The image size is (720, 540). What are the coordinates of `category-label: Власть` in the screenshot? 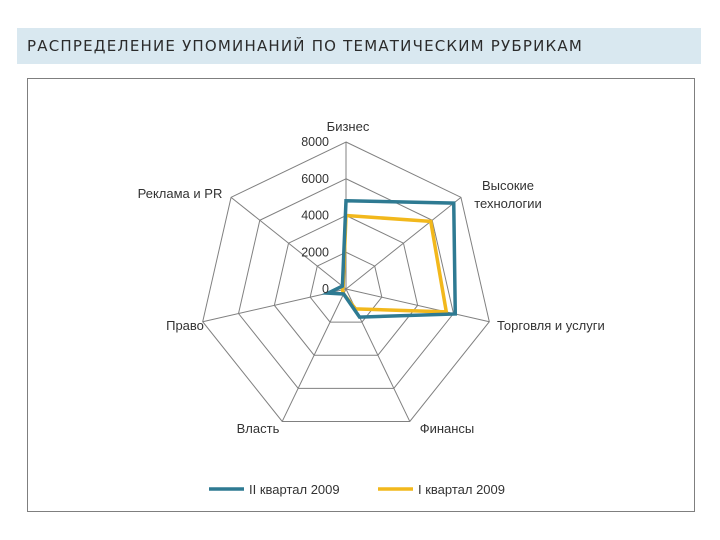 It's located at (258, 428).